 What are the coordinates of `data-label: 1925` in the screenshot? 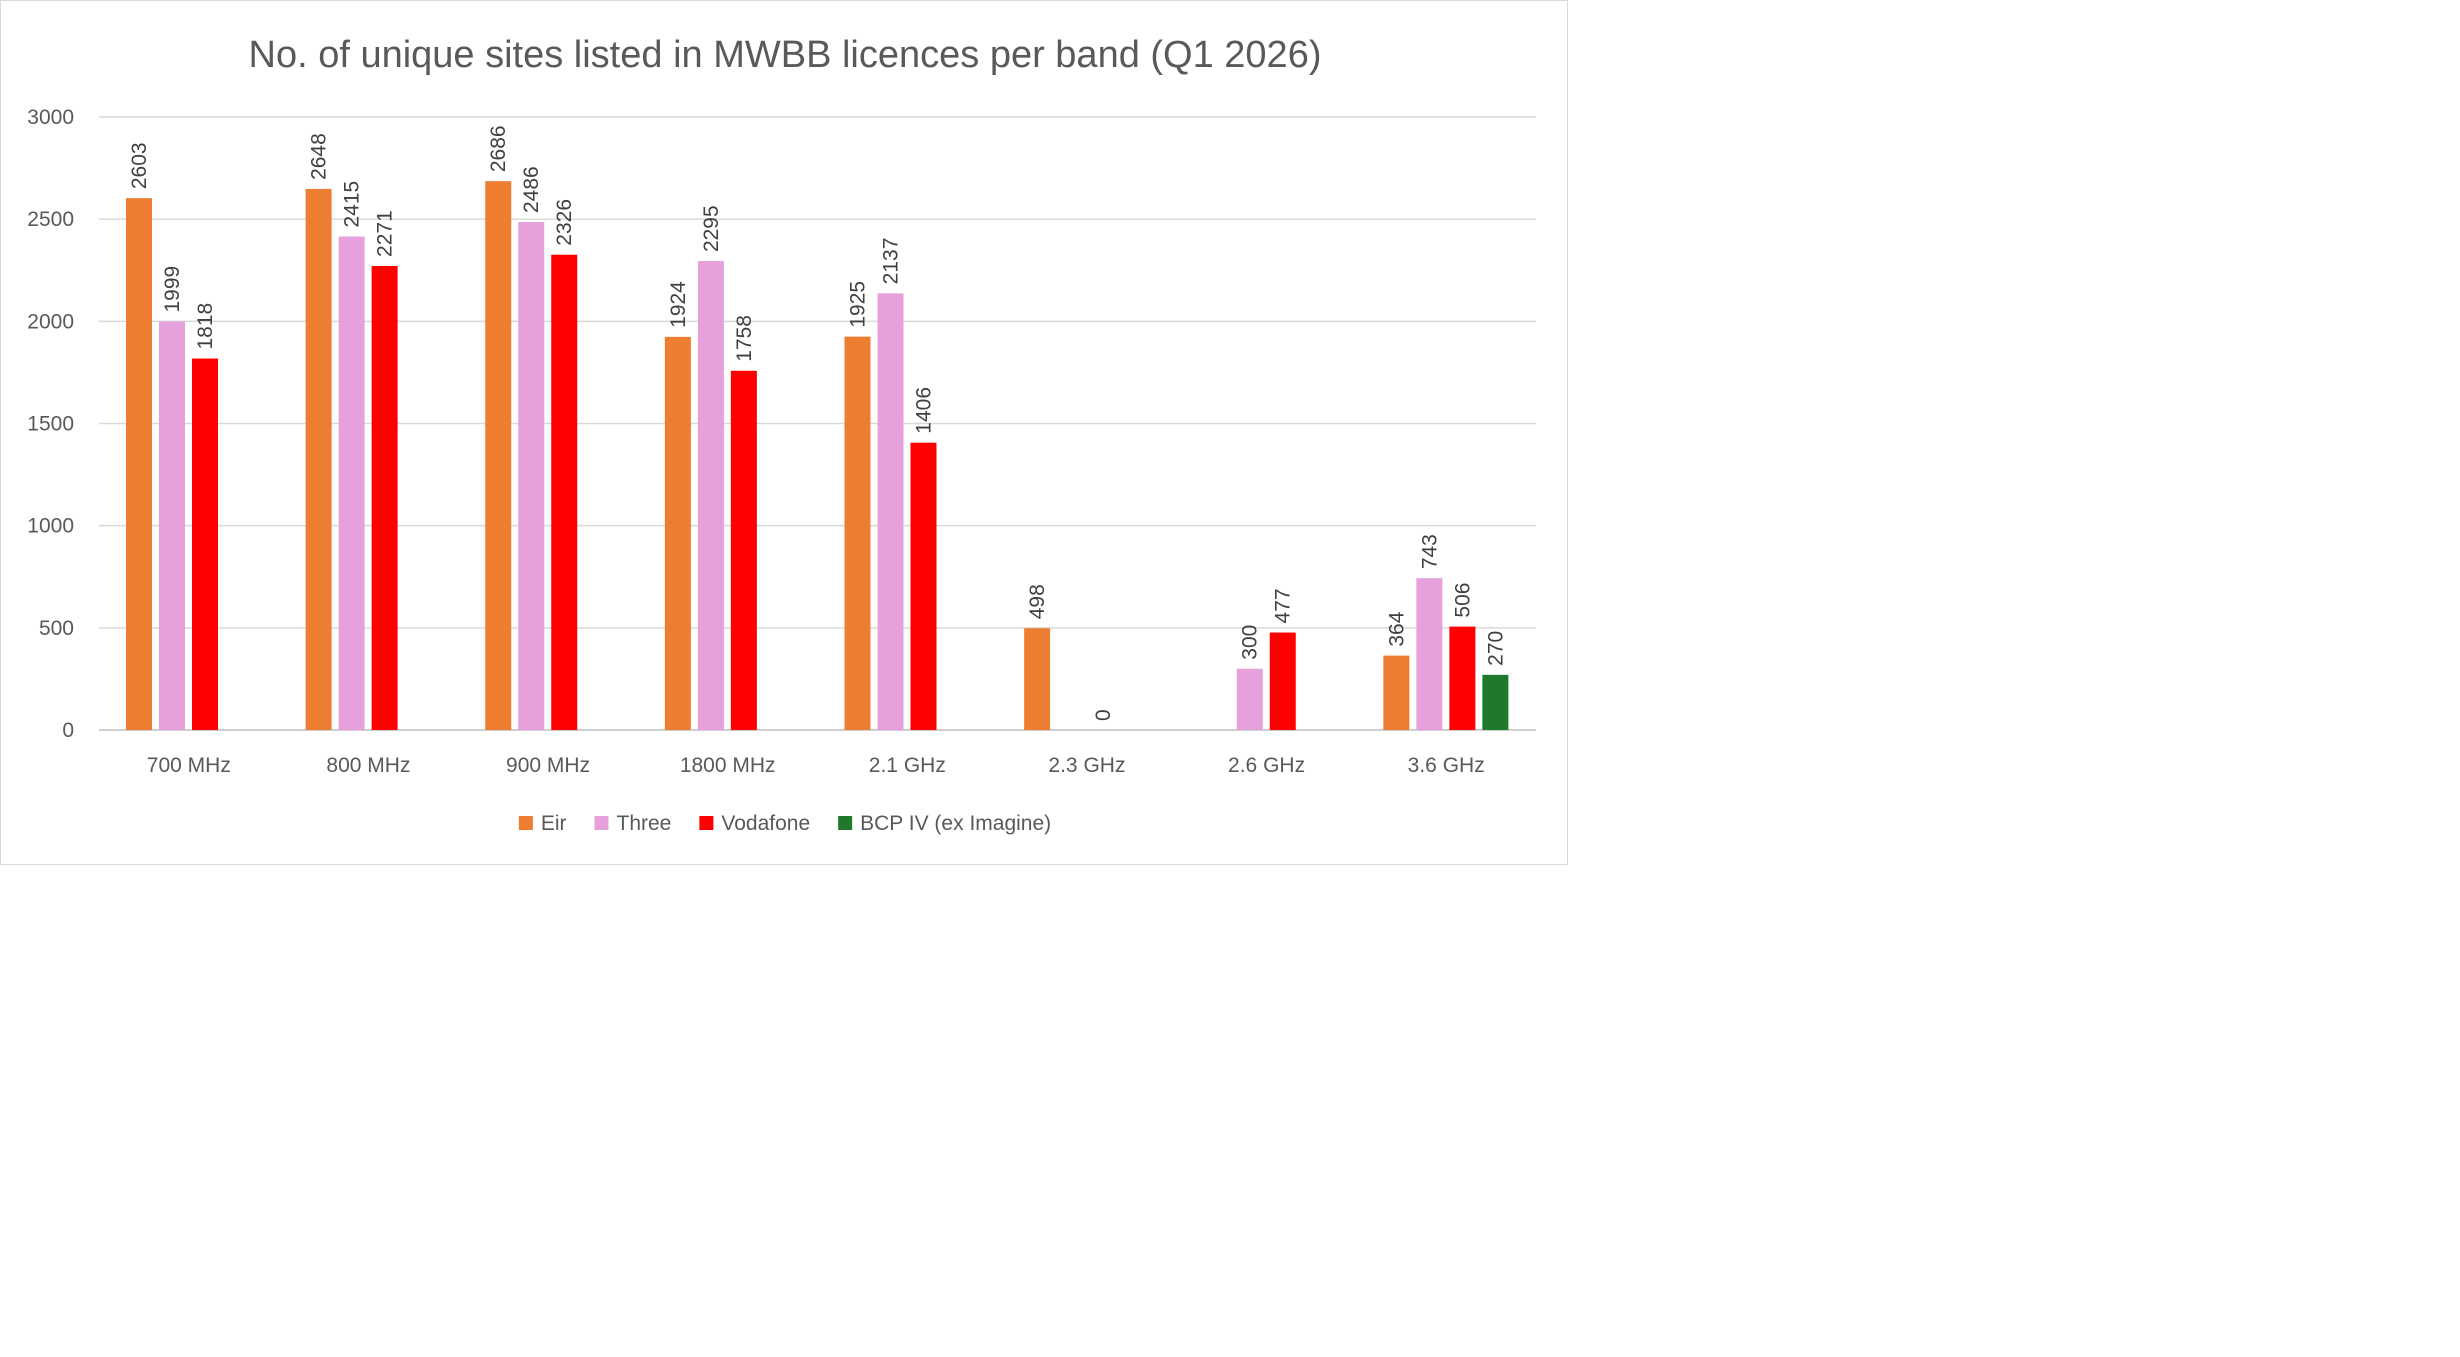 It's located at (858, 304).